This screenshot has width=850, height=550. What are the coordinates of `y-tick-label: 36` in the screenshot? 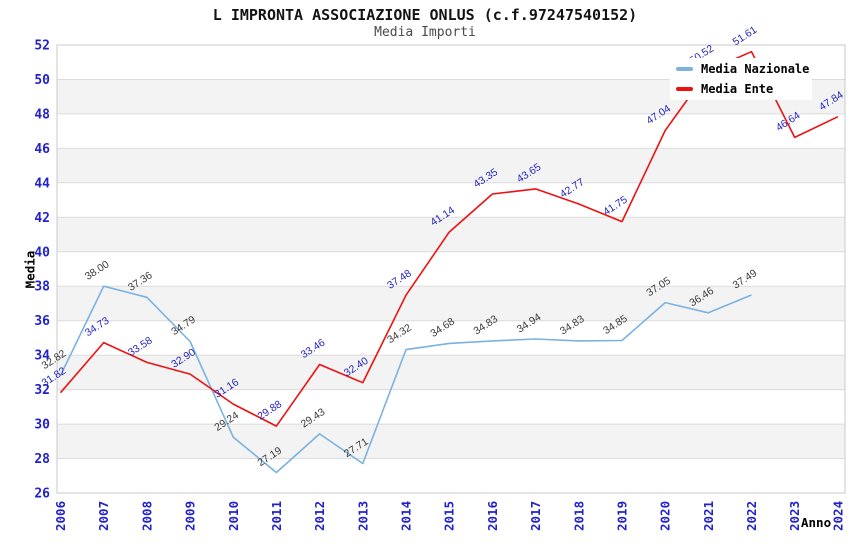 It's located at (42, 321).